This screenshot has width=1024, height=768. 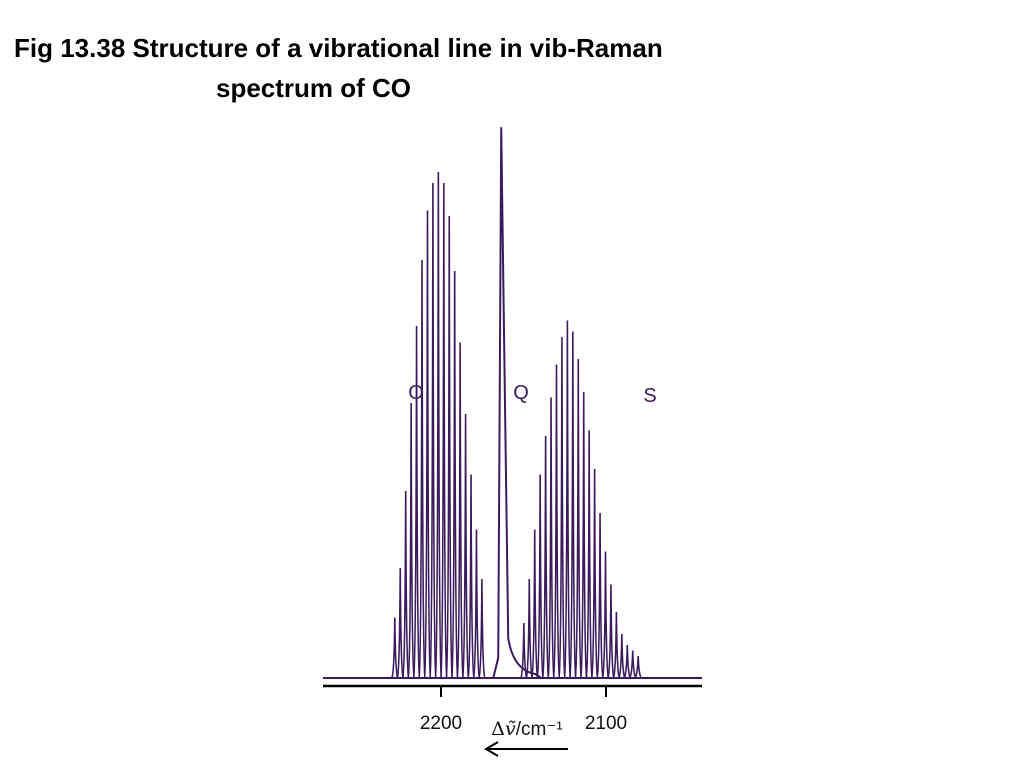 What do you see at coordinates (314, 88) in the screenshot?
I see `slide-title-line2: spectrum of CO` at bounding box center [314, 88].